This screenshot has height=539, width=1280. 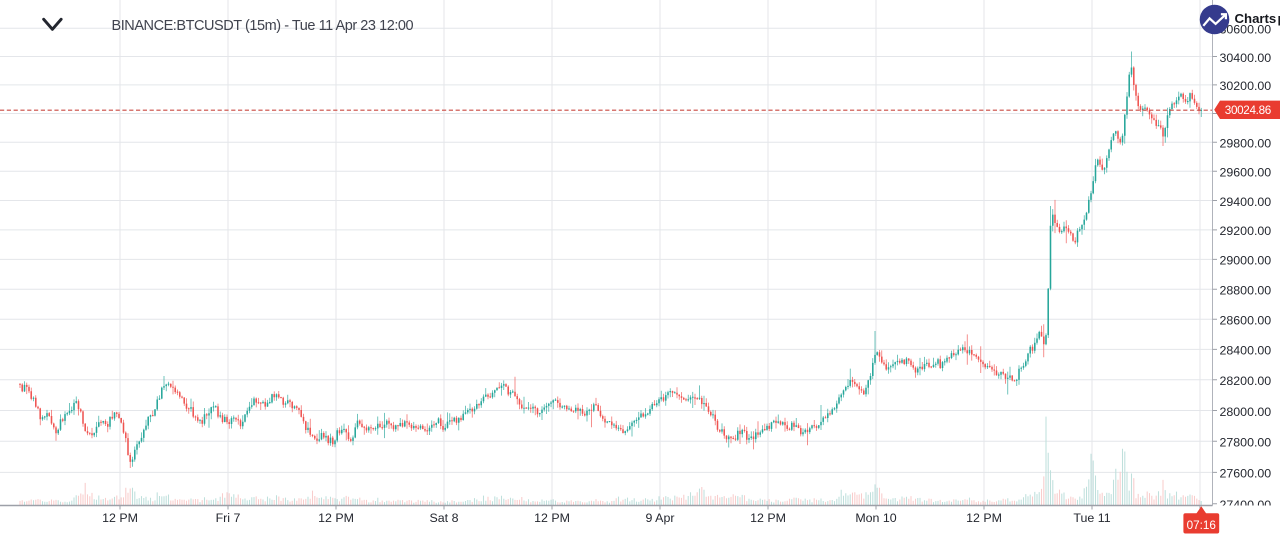 What do you see at coordinates (228, 518) in the screenshot?
I see `svg-text: Fri 7` at bounding box center [228, 518].